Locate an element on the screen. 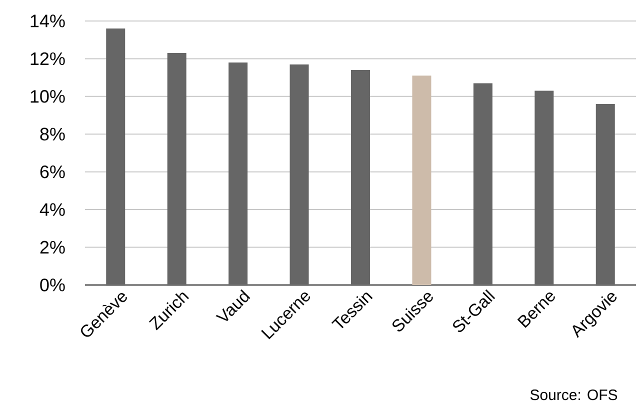  y-tick-label: 4% is located at coordinates (52, 209).